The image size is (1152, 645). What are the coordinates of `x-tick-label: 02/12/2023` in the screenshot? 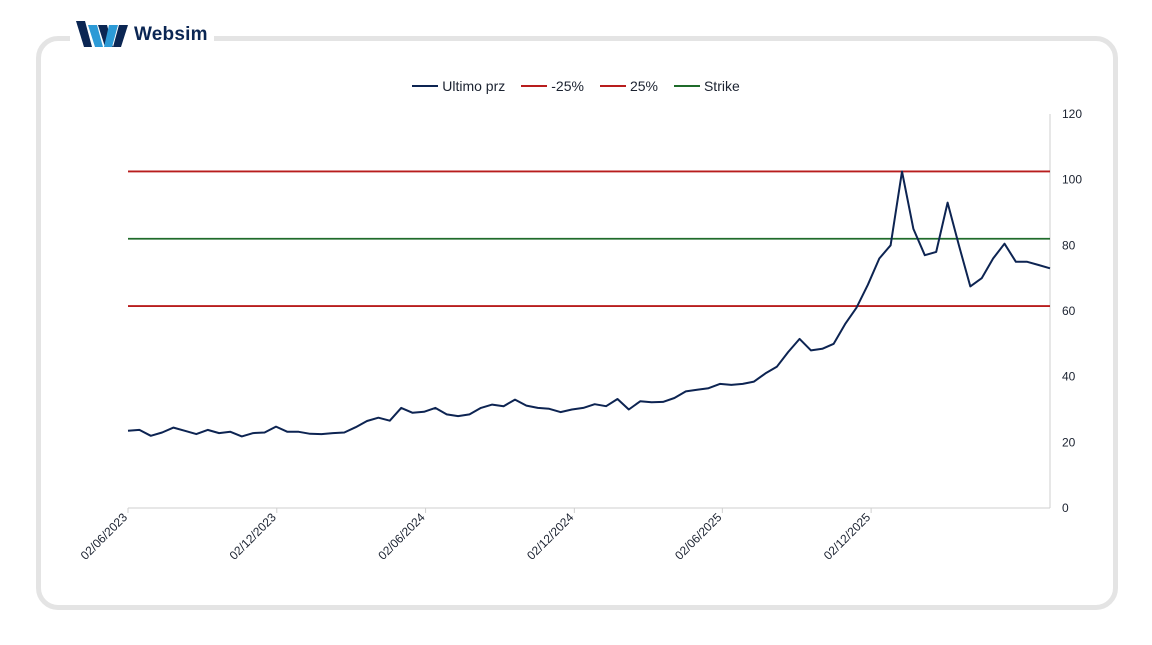 It's located at (253, 536).